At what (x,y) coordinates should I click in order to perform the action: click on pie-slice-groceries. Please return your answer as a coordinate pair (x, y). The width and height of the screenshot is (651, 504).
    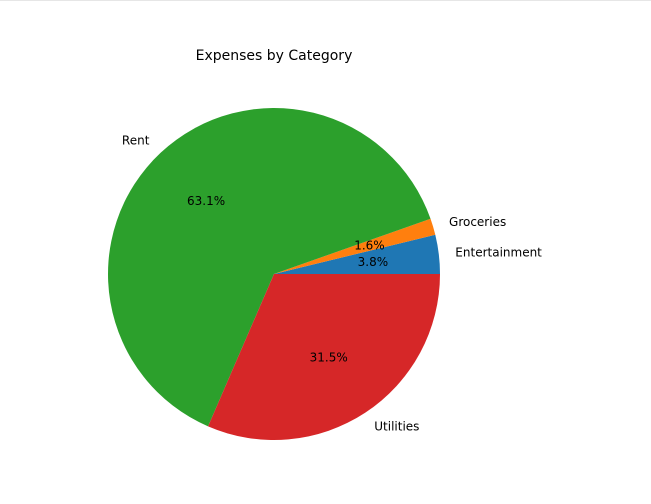
    Looking at the image, I should click on (355, 246).